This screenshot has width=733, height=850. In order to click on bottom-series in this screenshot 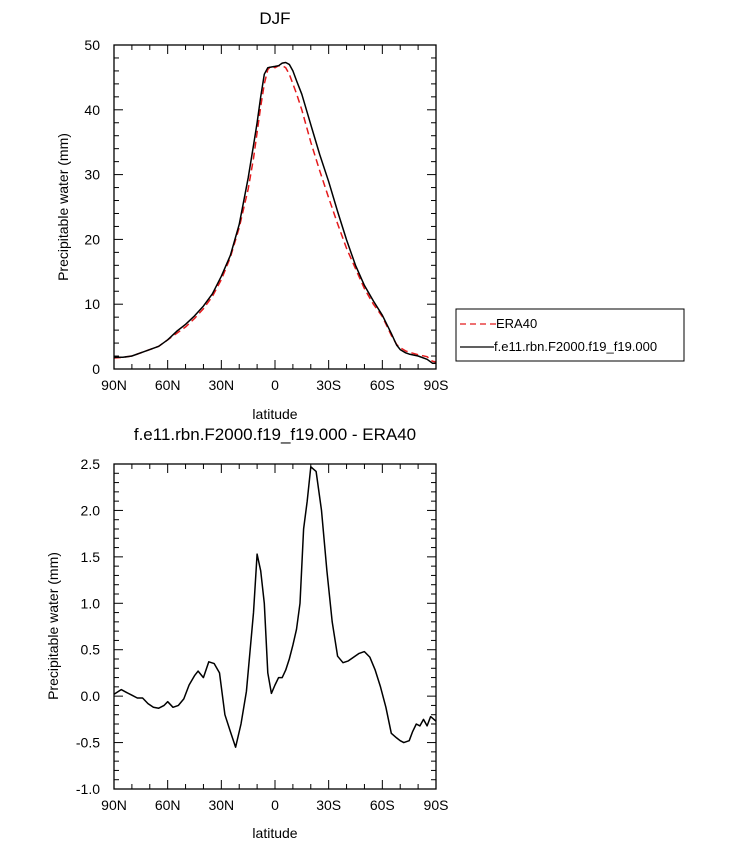, I will do `click(275, 607)`.